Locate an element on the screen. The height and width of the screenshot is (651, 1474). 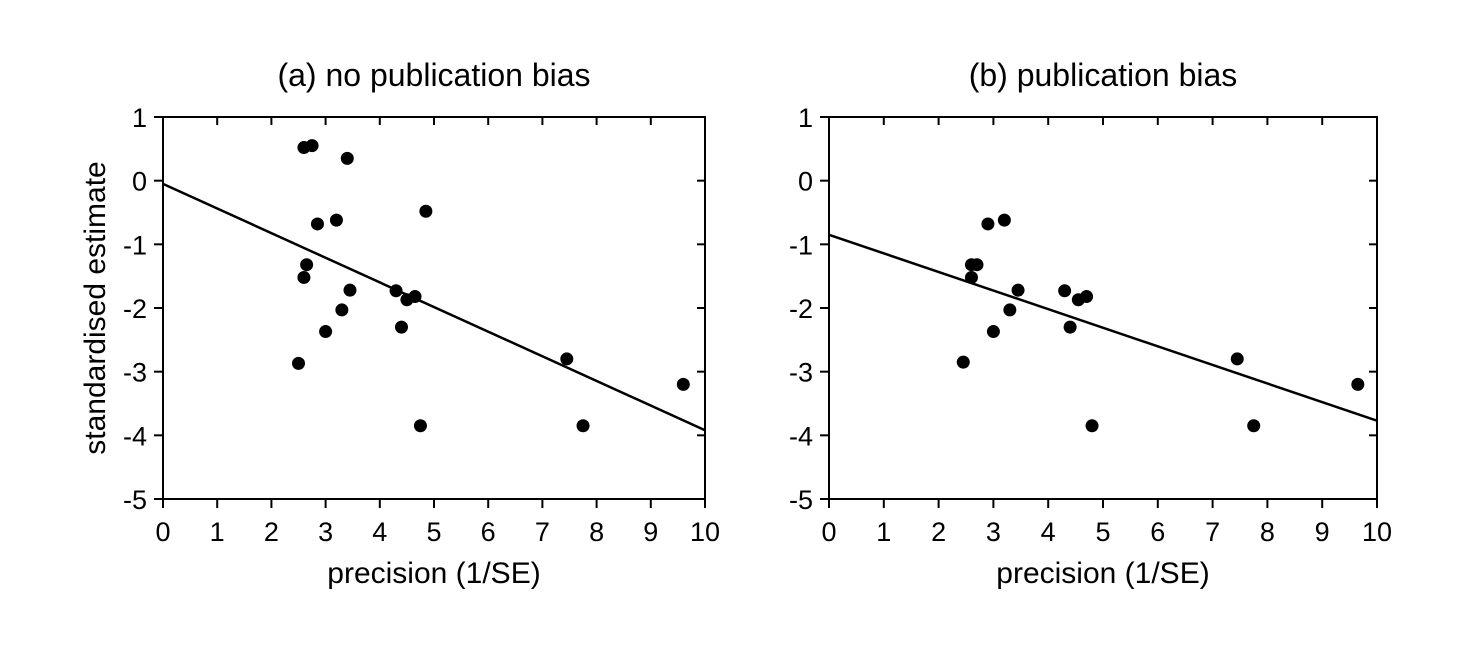
y-axis-label: standardised estimate is located at coordinates (95, 308).